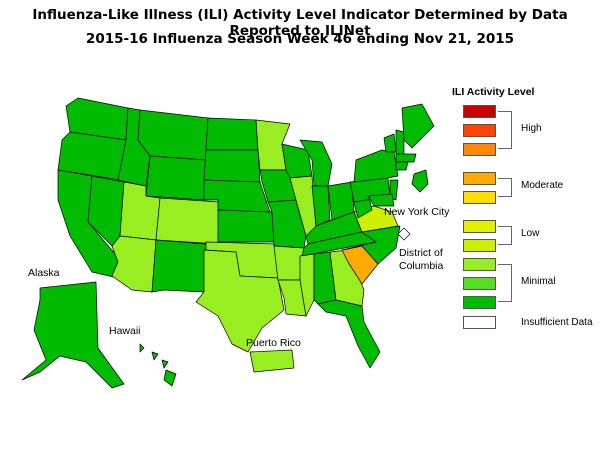 Image resolution: width=600 pixels, height=450 pixels. I want to click on state-arizona, so click(134, 264).